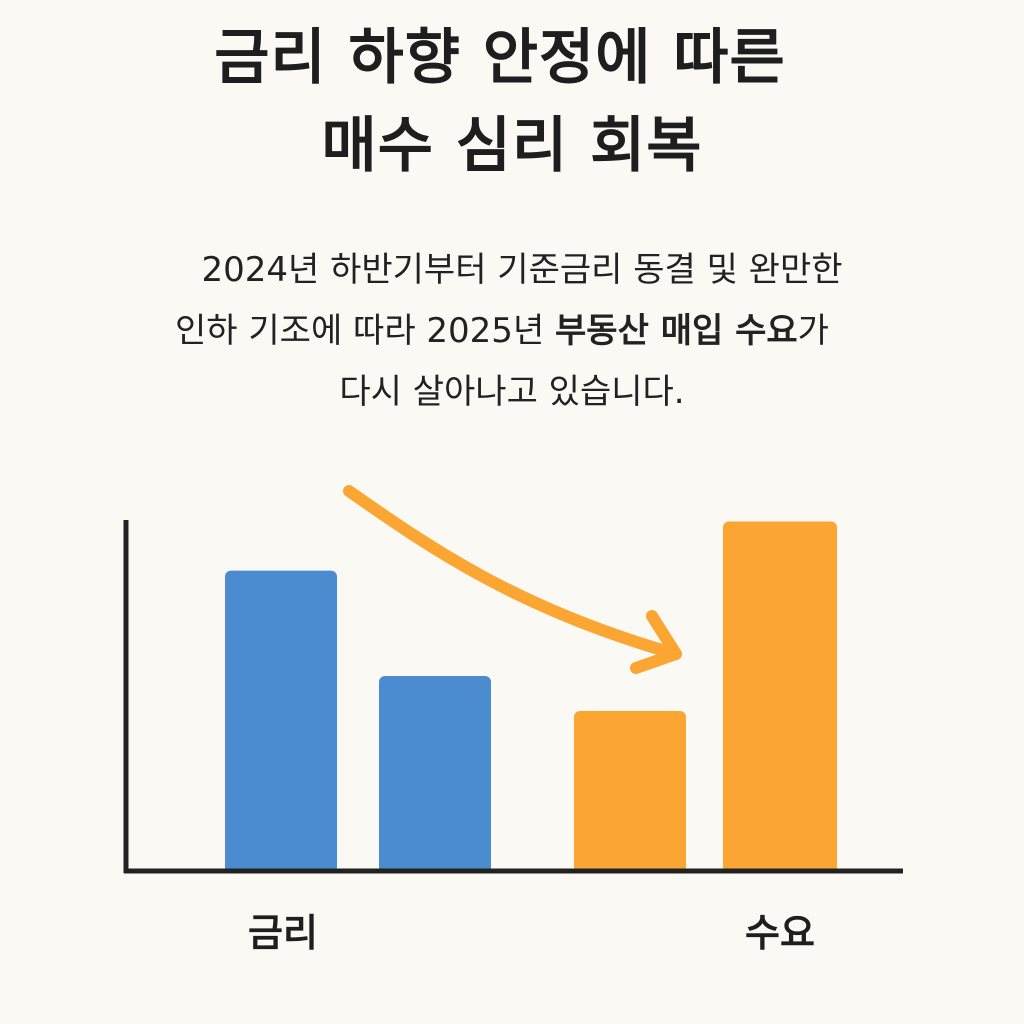 The height and width of the screenshot is (1024, 1024). Describe the element at coordinates (813, 331) in the screenshot. I see `description-line-2-end: 가` at that location.